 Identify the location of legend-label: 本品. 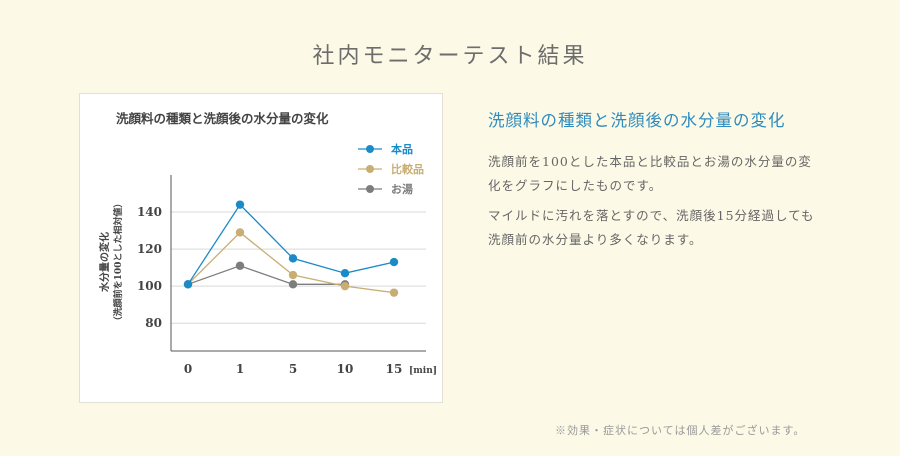
(402, 149).